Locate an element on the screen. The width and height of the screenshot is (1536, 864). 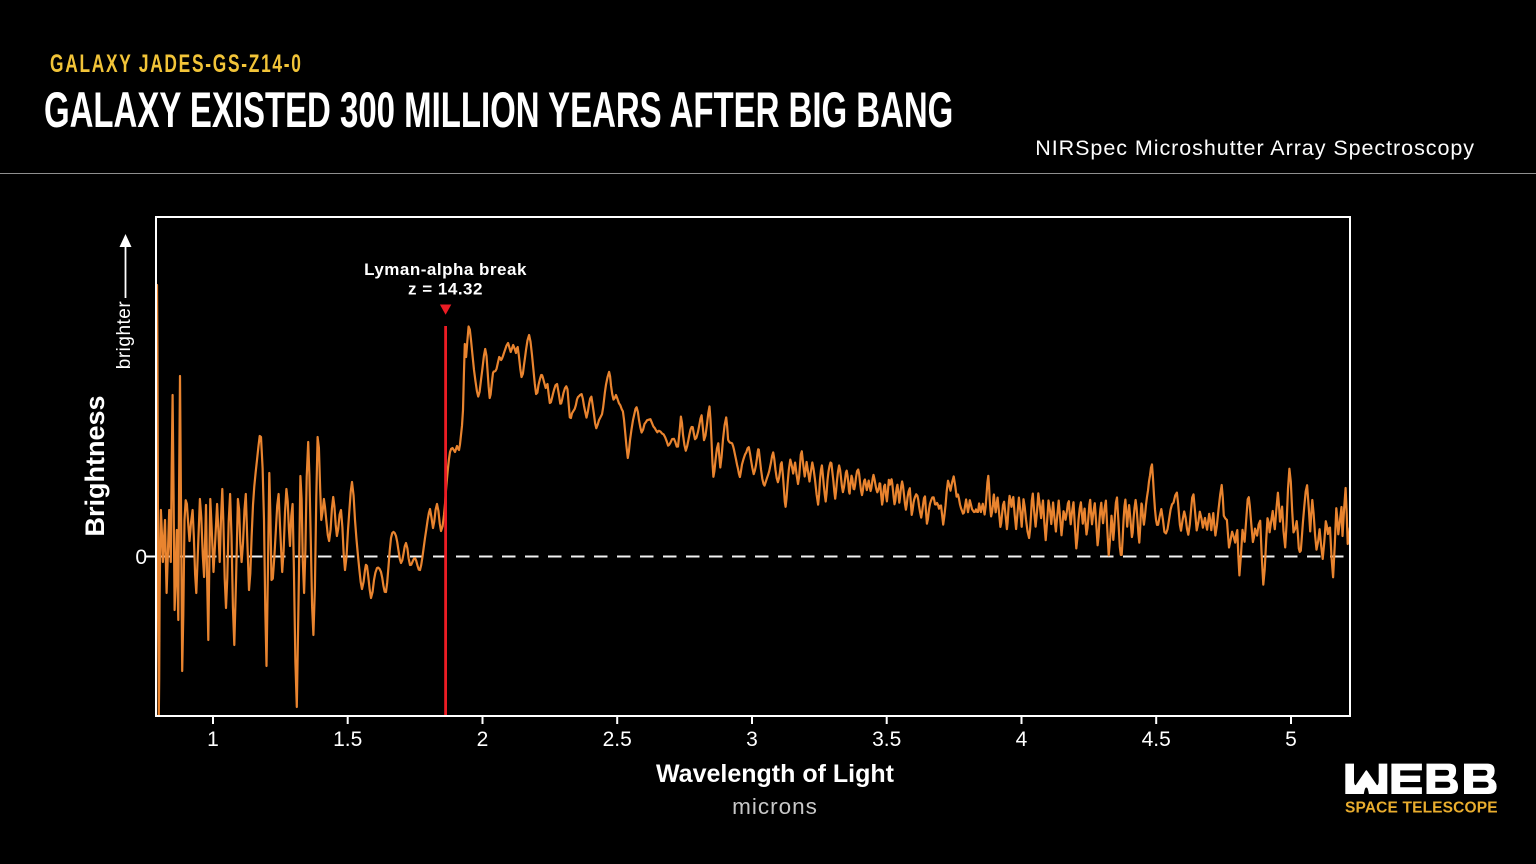
svg-text: 2 is located at coordinates (483, 739).